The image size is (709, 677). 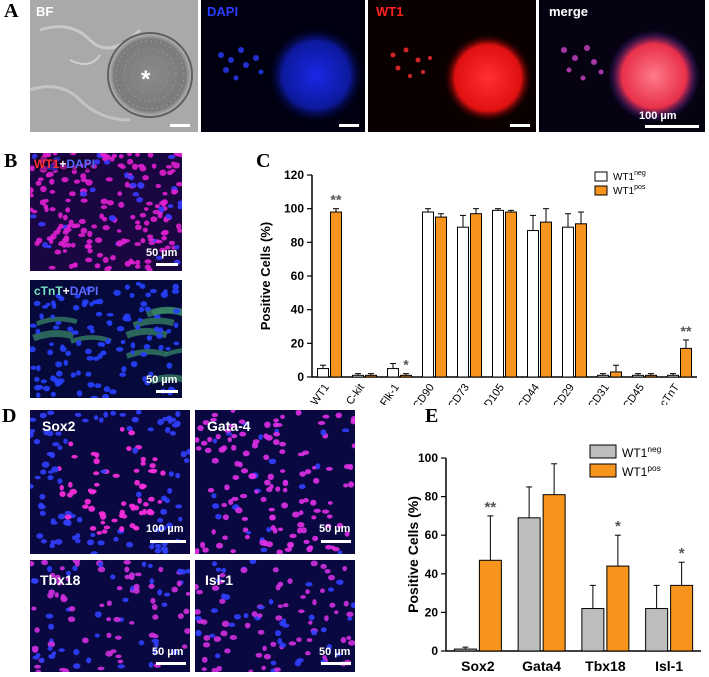 I want to click on y-tick-label: 40, so click(x=298, y=310).